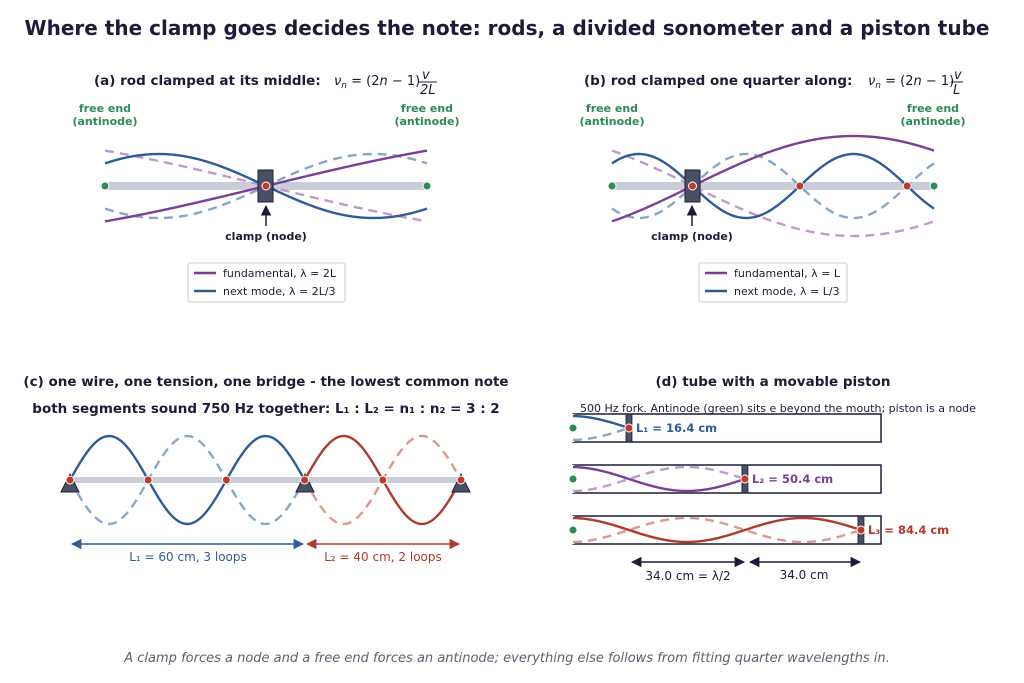 This screenshot has height=683, width=1024. I want to click on panel-a-formula-den: 2L, so click(428, 90).